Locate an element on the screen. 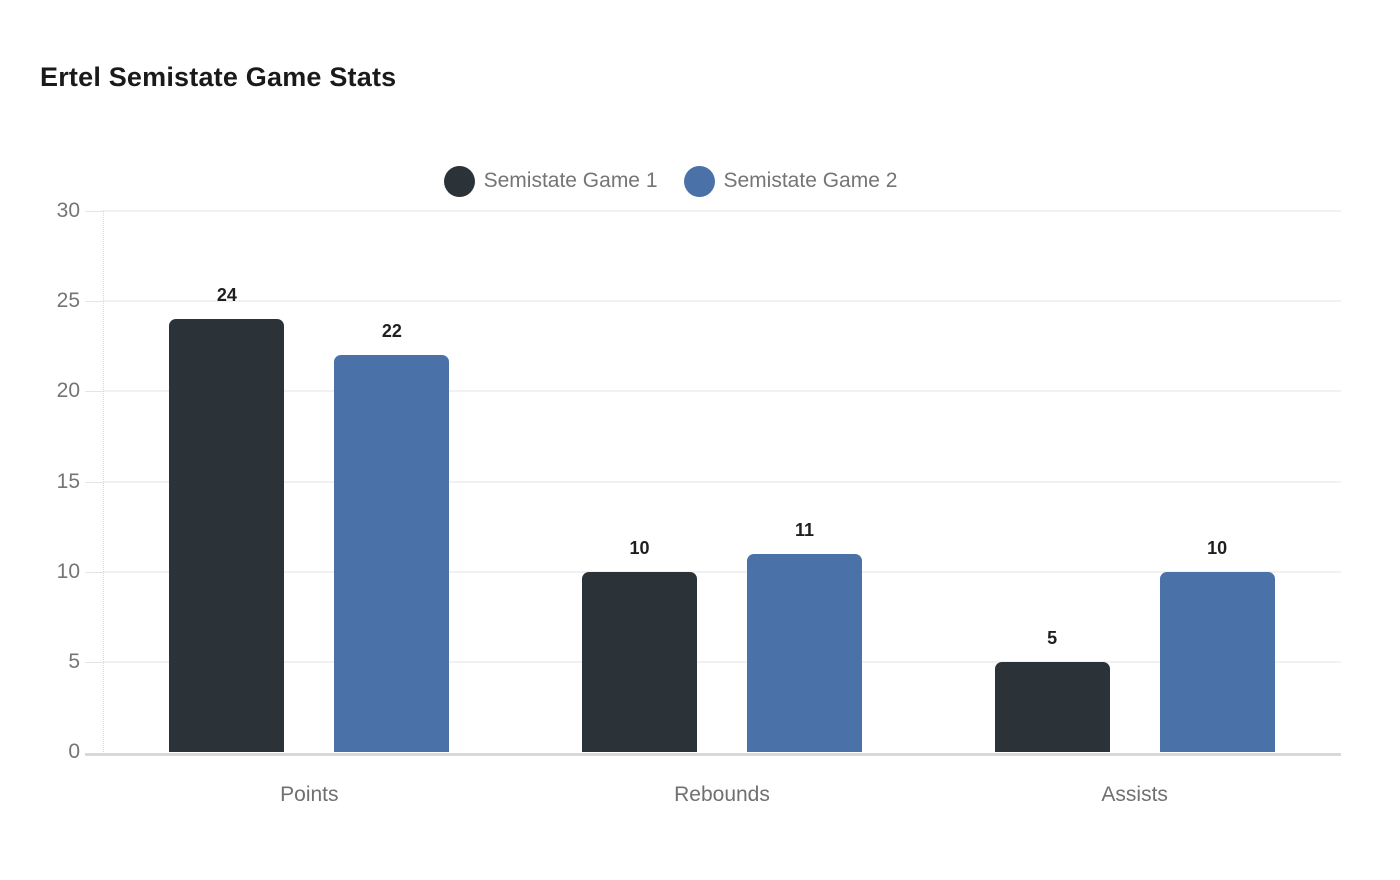 This screenshot has width=1400, height=880. y-tick-label: 30 is located at coordinates (68, 210).